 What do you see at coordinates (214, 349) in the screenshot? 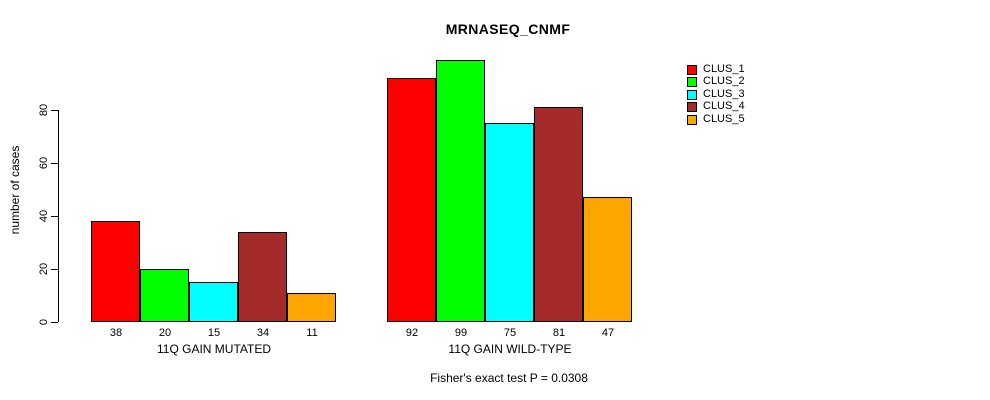
I see `group-label: 11Q GAIN MUTATED` at bounding box center [214, 349].